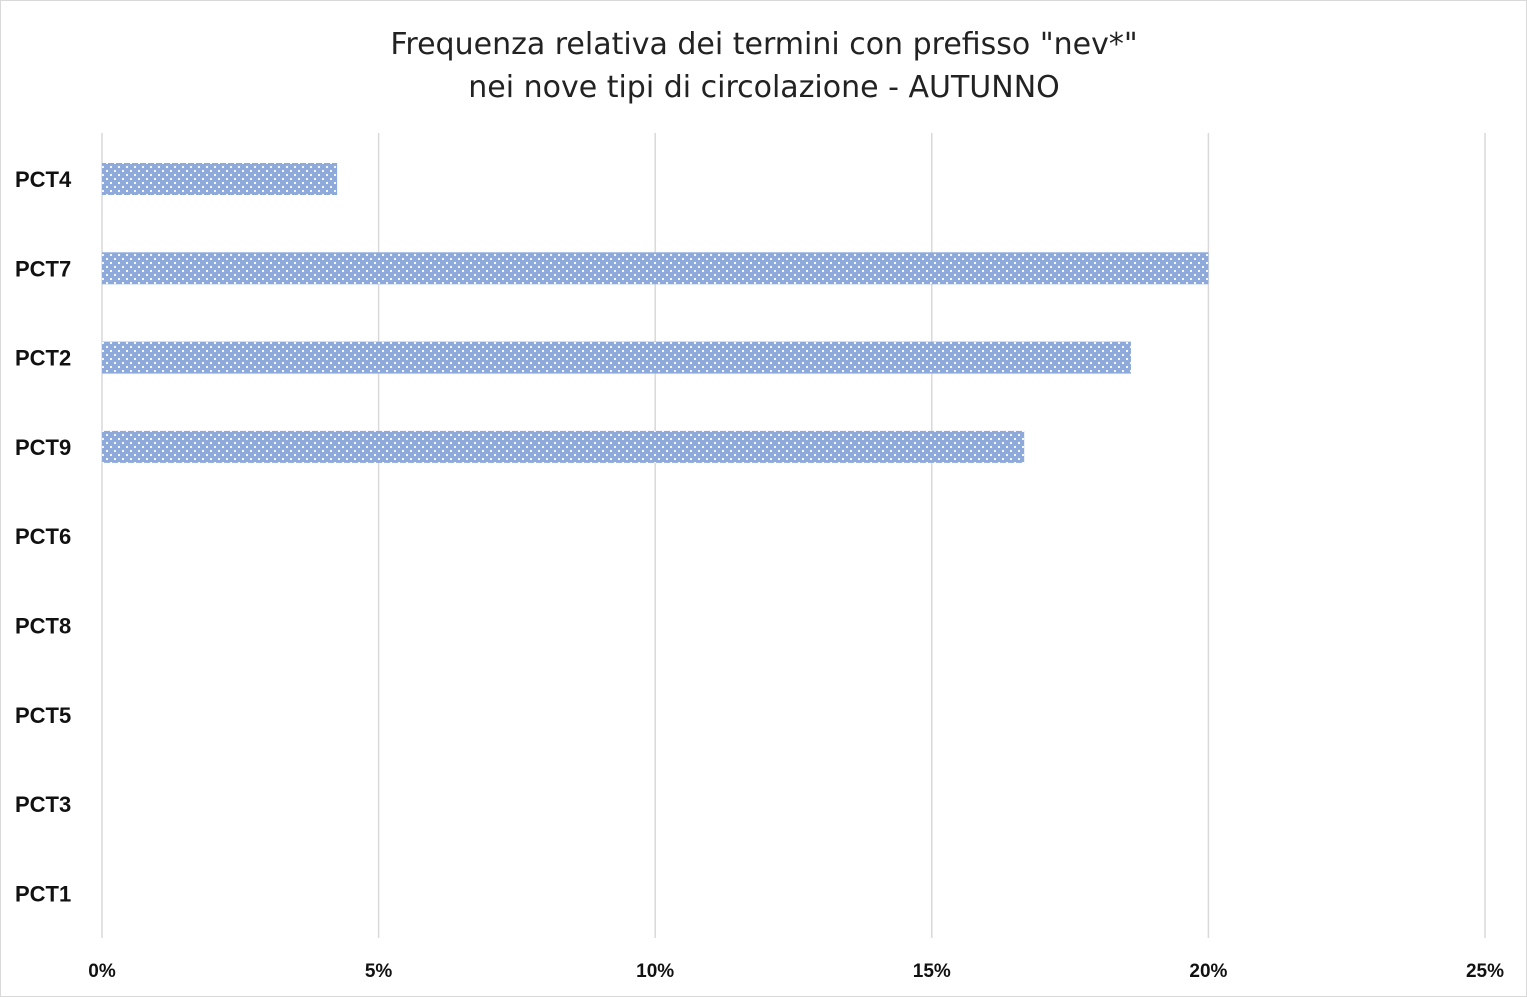 This screenshot has height=998, width=1527. Describe the element at coordinates (43, 715) in the screenshot. I see `category-label-pct5: PCT5` at that location.